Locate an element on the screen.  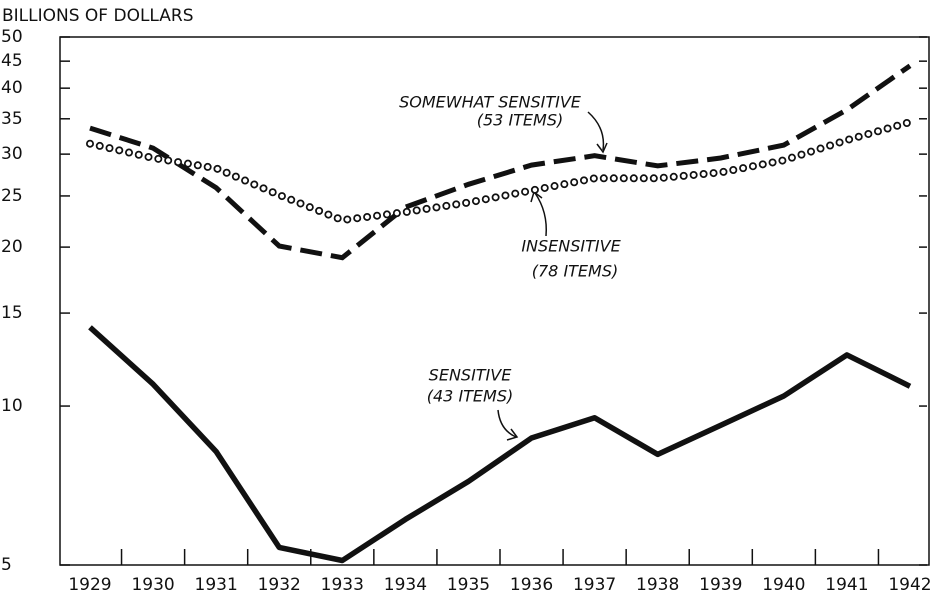
y-tick-label: 25 is located at coordinates (12, 196).